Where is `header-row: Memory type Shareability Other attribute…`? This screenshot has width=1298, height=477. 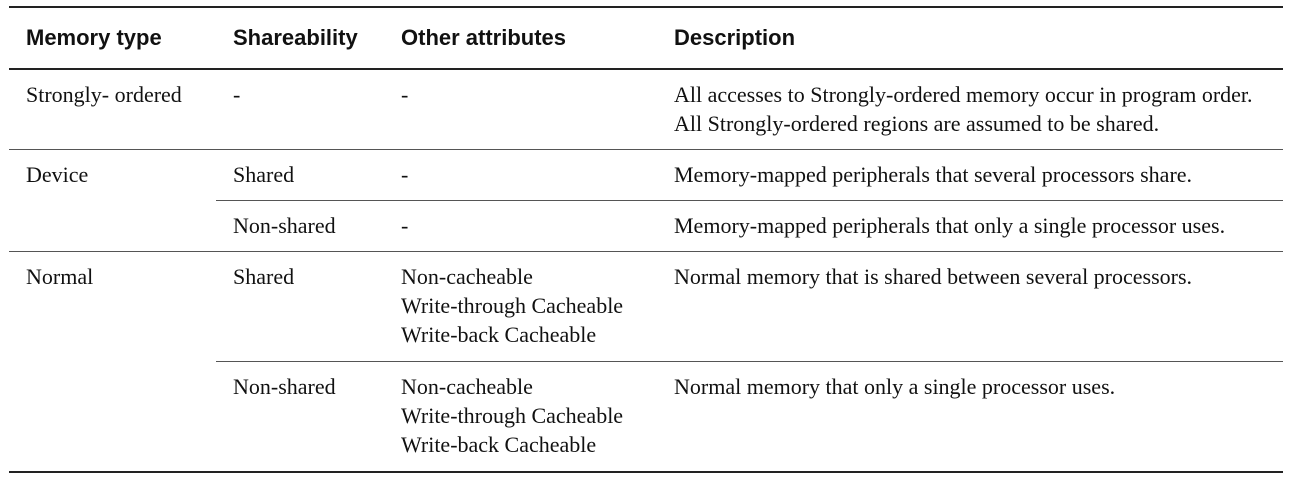 header-row: Memory type Shareability Other attribute… is located at coordinates (646, 38).